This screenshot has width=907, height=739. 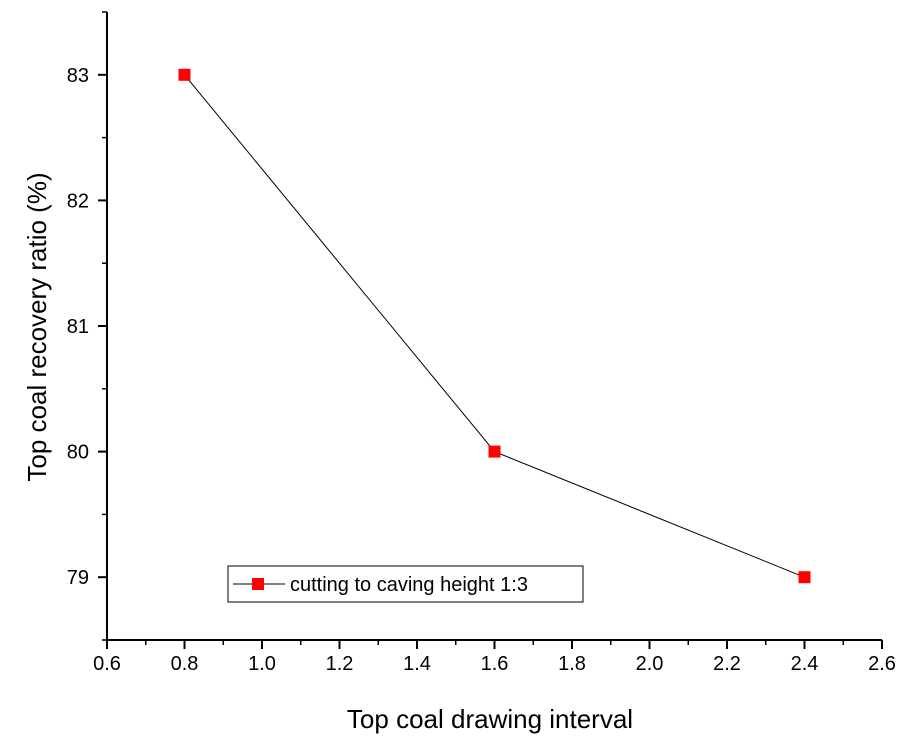 I want to click on x-tick-label: 1.4, so click(x=417, y=664).